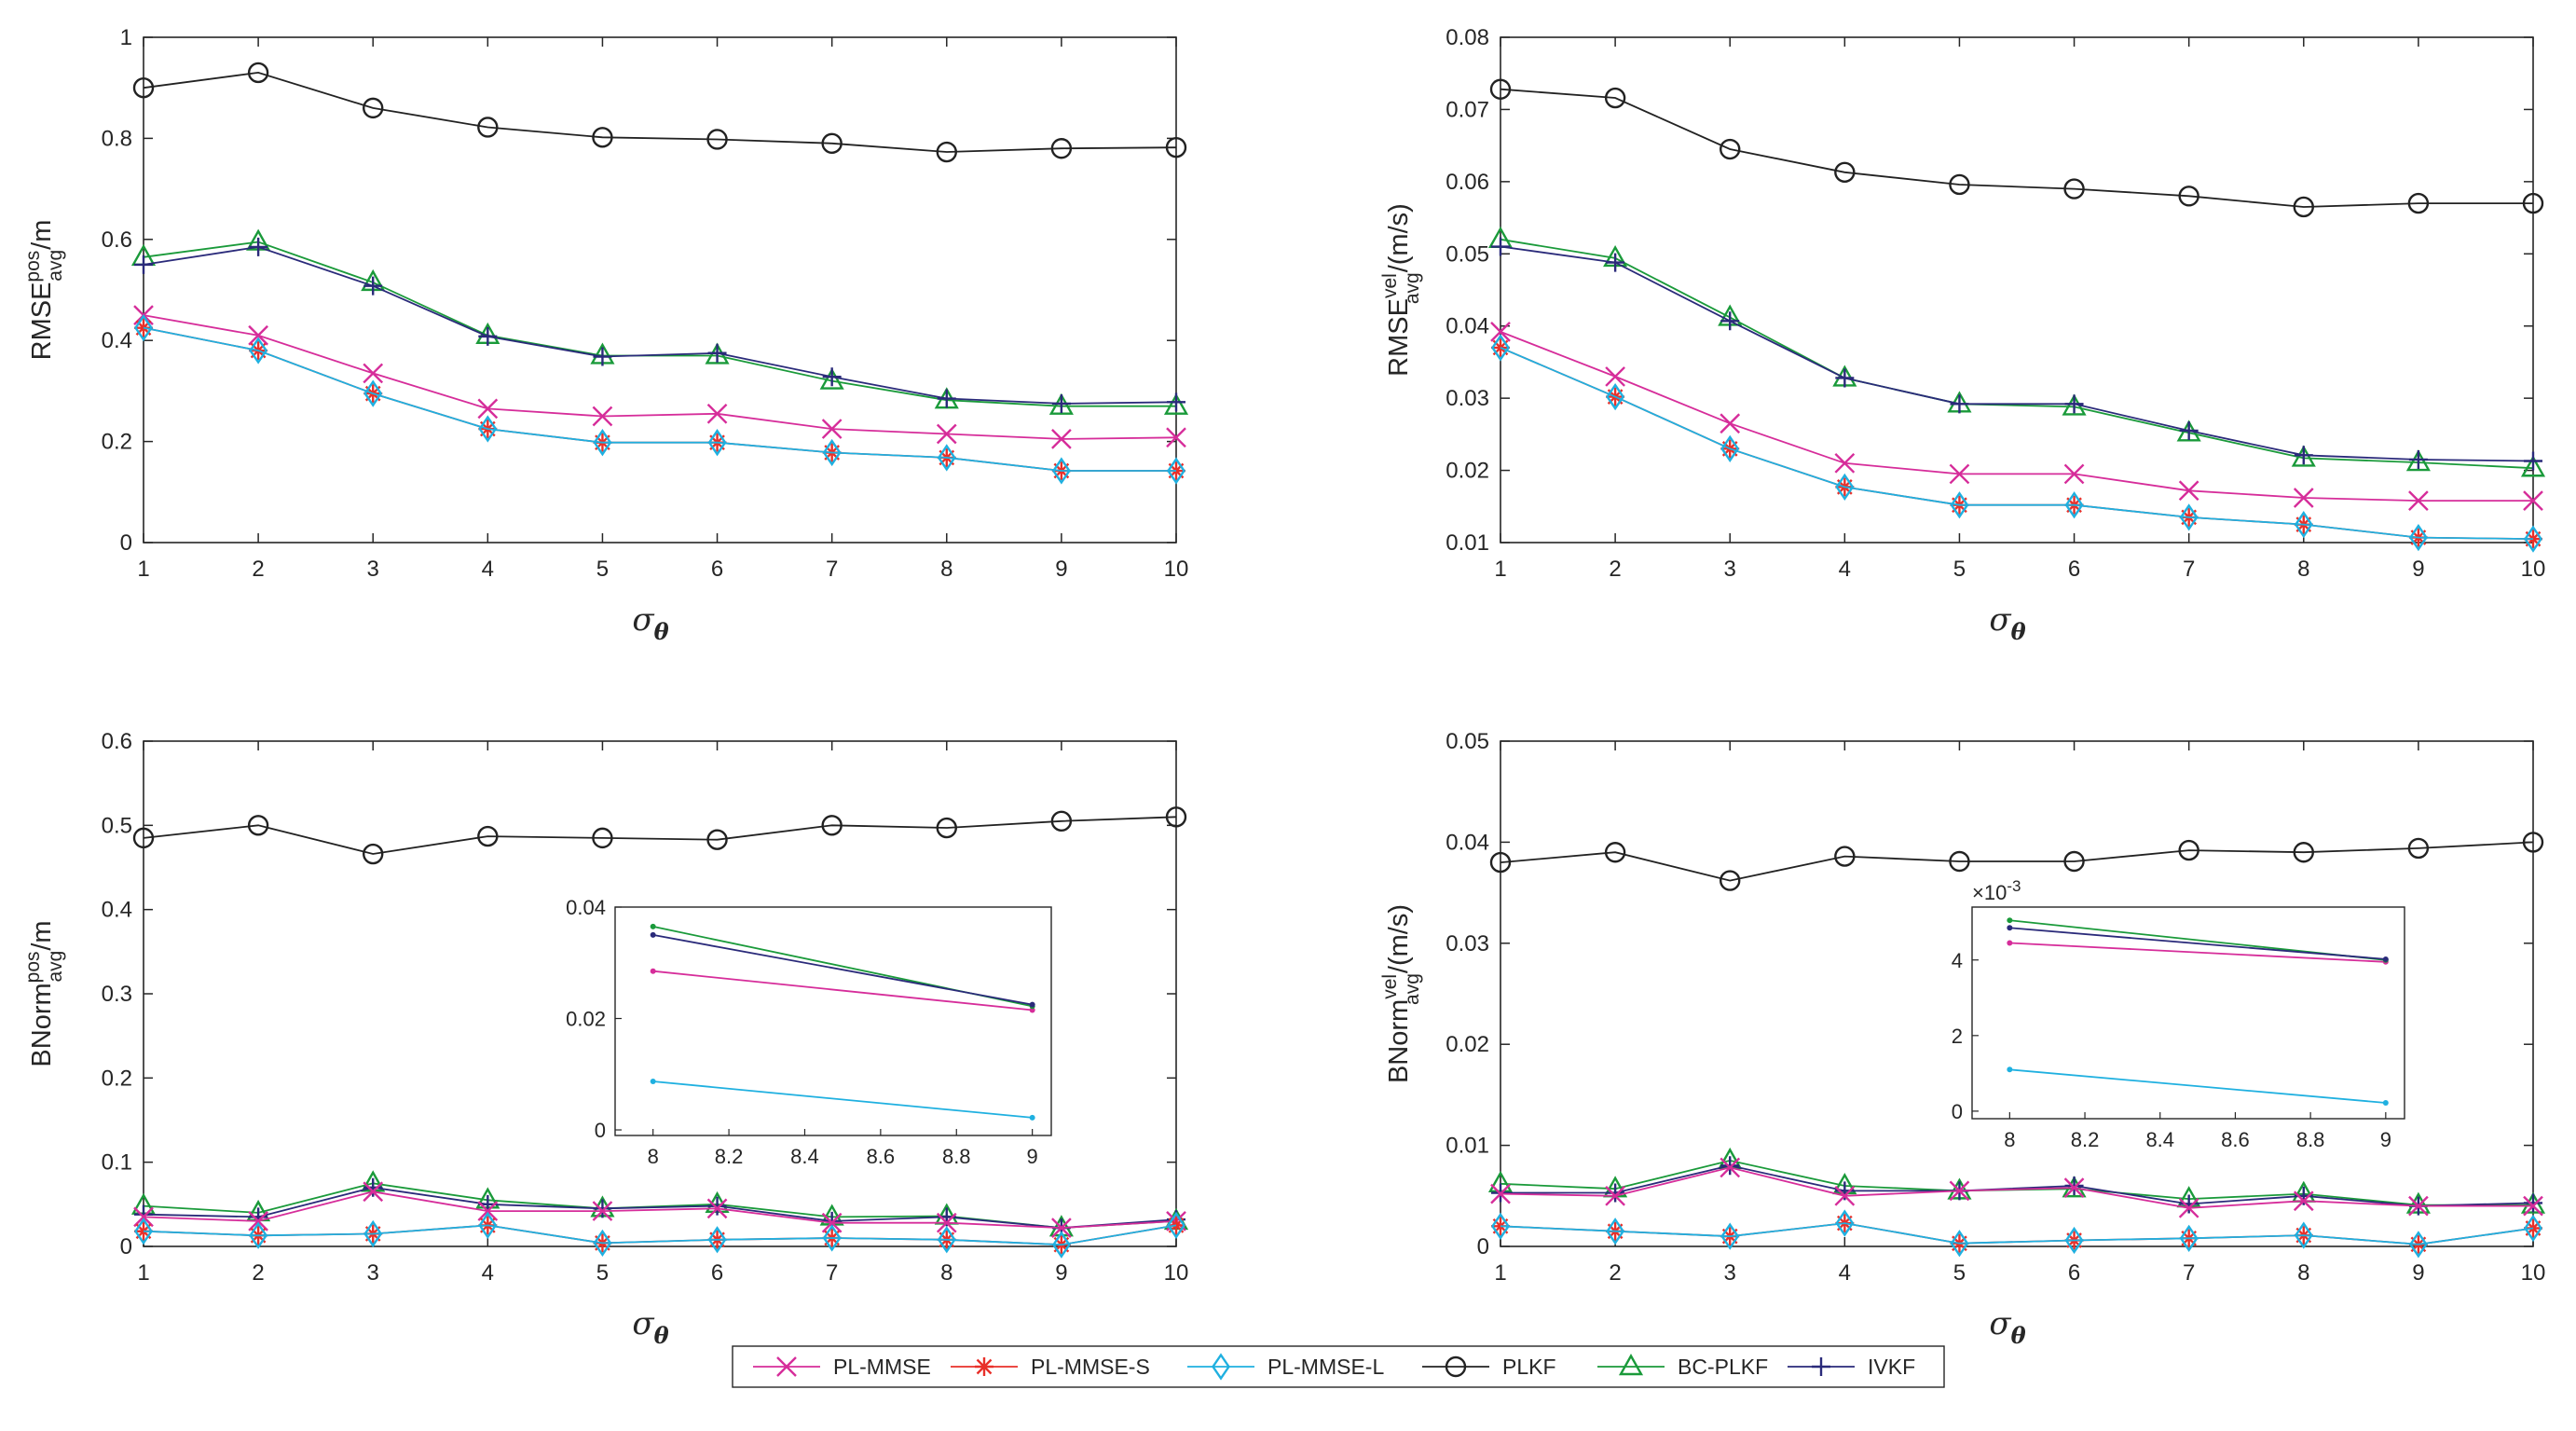 Image resolution: width=2576 pixels, height=1431 pixels. I want to click on series-pl-mmse-l, so click(659, 1235).